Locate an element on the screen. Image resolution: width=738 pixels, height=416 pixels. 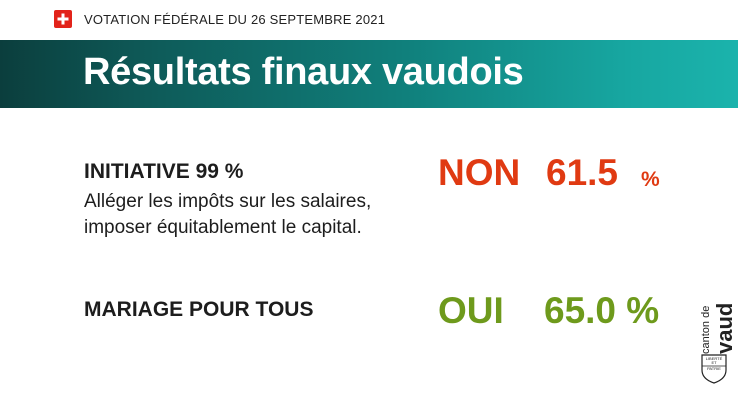
svg-text: ET is located at coordinates (714, 362).